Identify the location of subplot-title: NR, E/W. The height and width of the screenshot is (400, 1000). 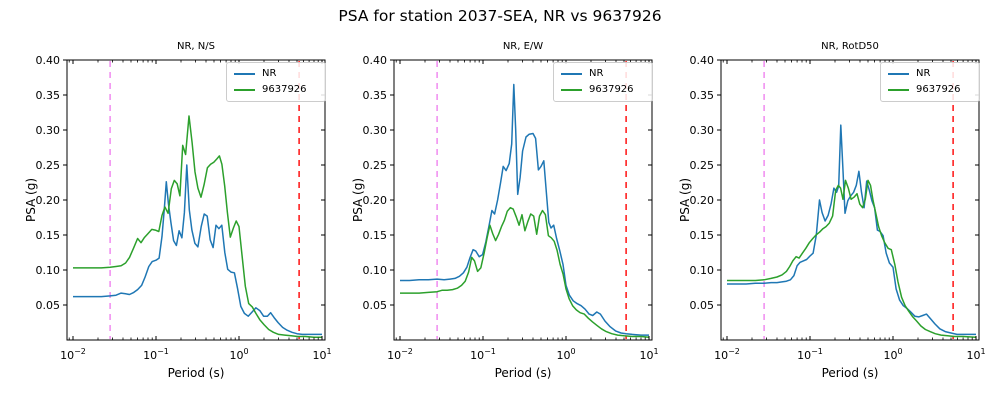
(523, 46).